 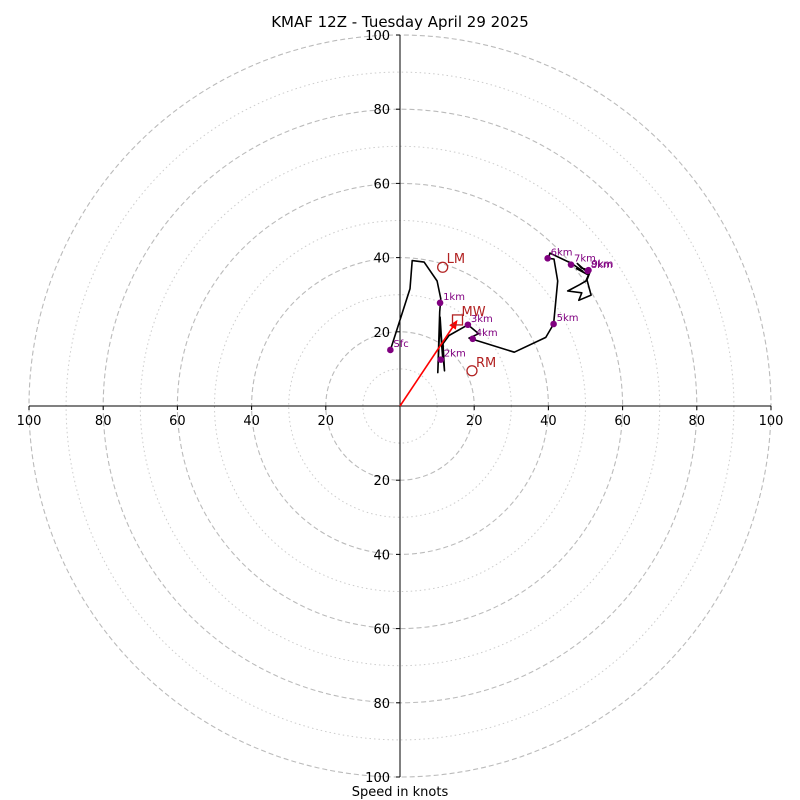 What do you see at coordinates (456, 259) in the screenshot?
I see `motion-label-lm: LM` at bounding box center [456, 259].